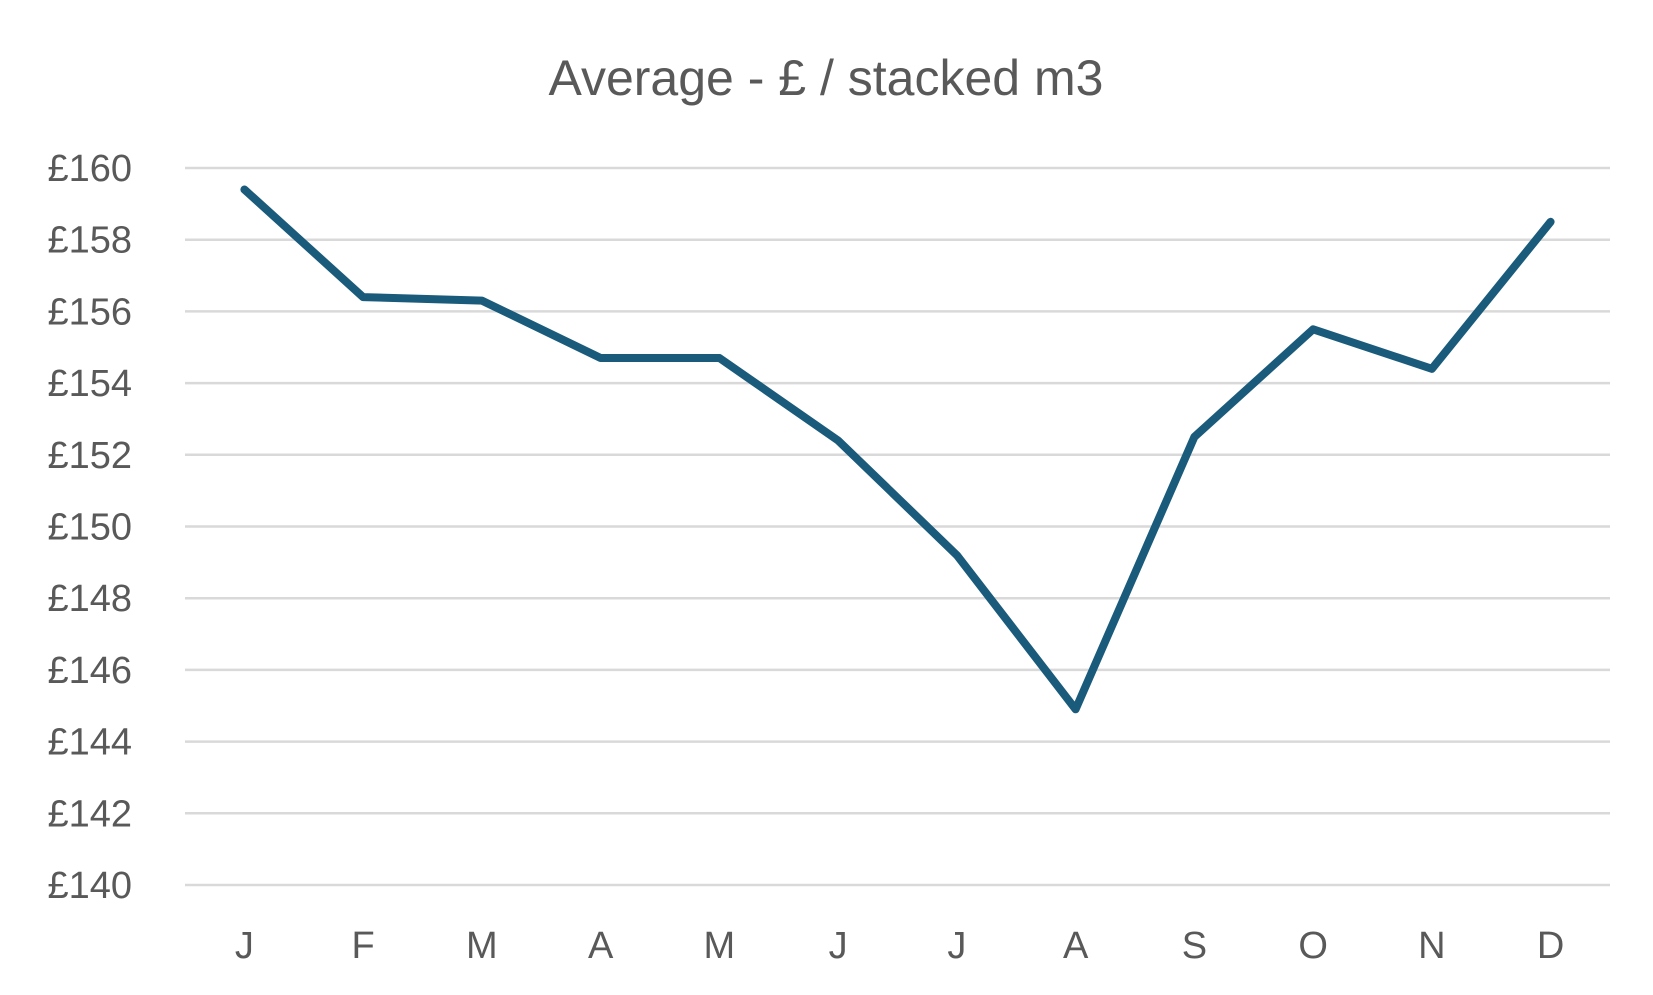 This screenshot has height=995, width=1653. Describe the element at coordinates (1313, 946) in the screenshot. I see `x-tick-label: O` at that location.